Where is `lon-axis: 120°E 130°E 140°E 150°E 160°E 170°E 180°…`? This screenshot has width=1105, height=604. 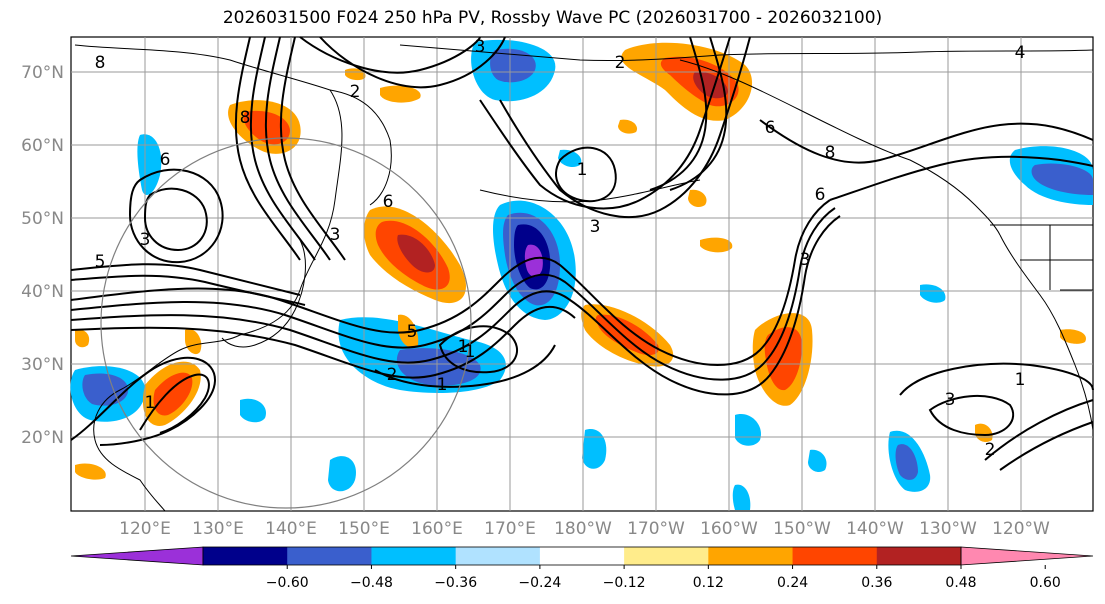
lon-axis: 120°E 130°E 140°E 150°E 160°E 170°E 180°… is located at coordinates (584, 529).